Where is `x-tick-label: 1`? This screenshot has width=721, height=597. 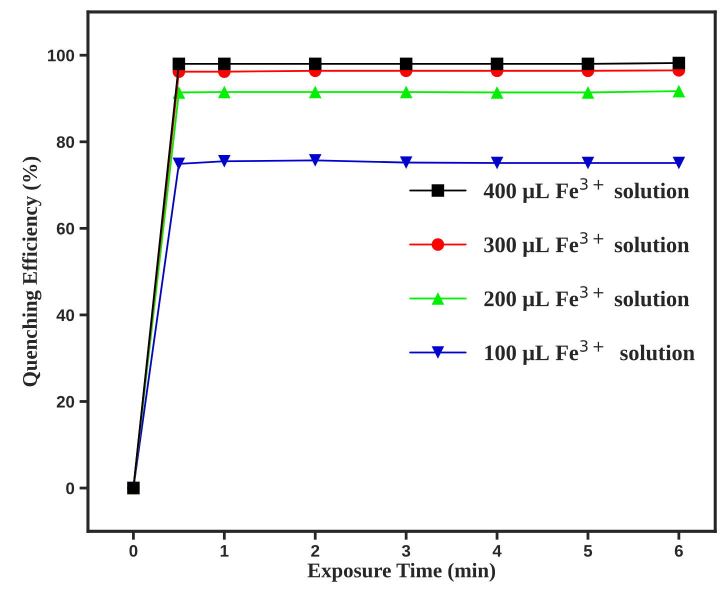 x-tick-label: 1 is located at coordinates (224, 551).